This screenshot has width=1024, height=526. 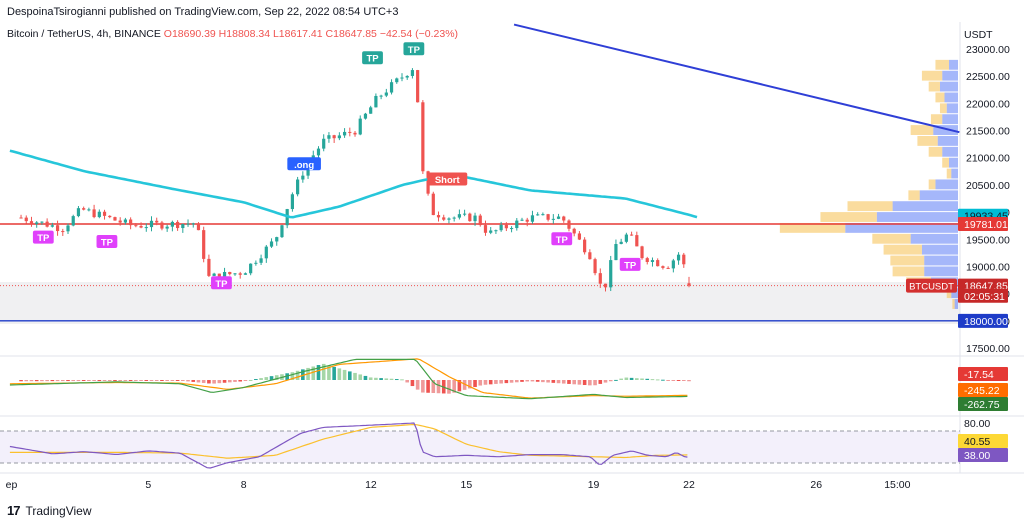 I want to click on macd-line, so click(x=348, y=379).